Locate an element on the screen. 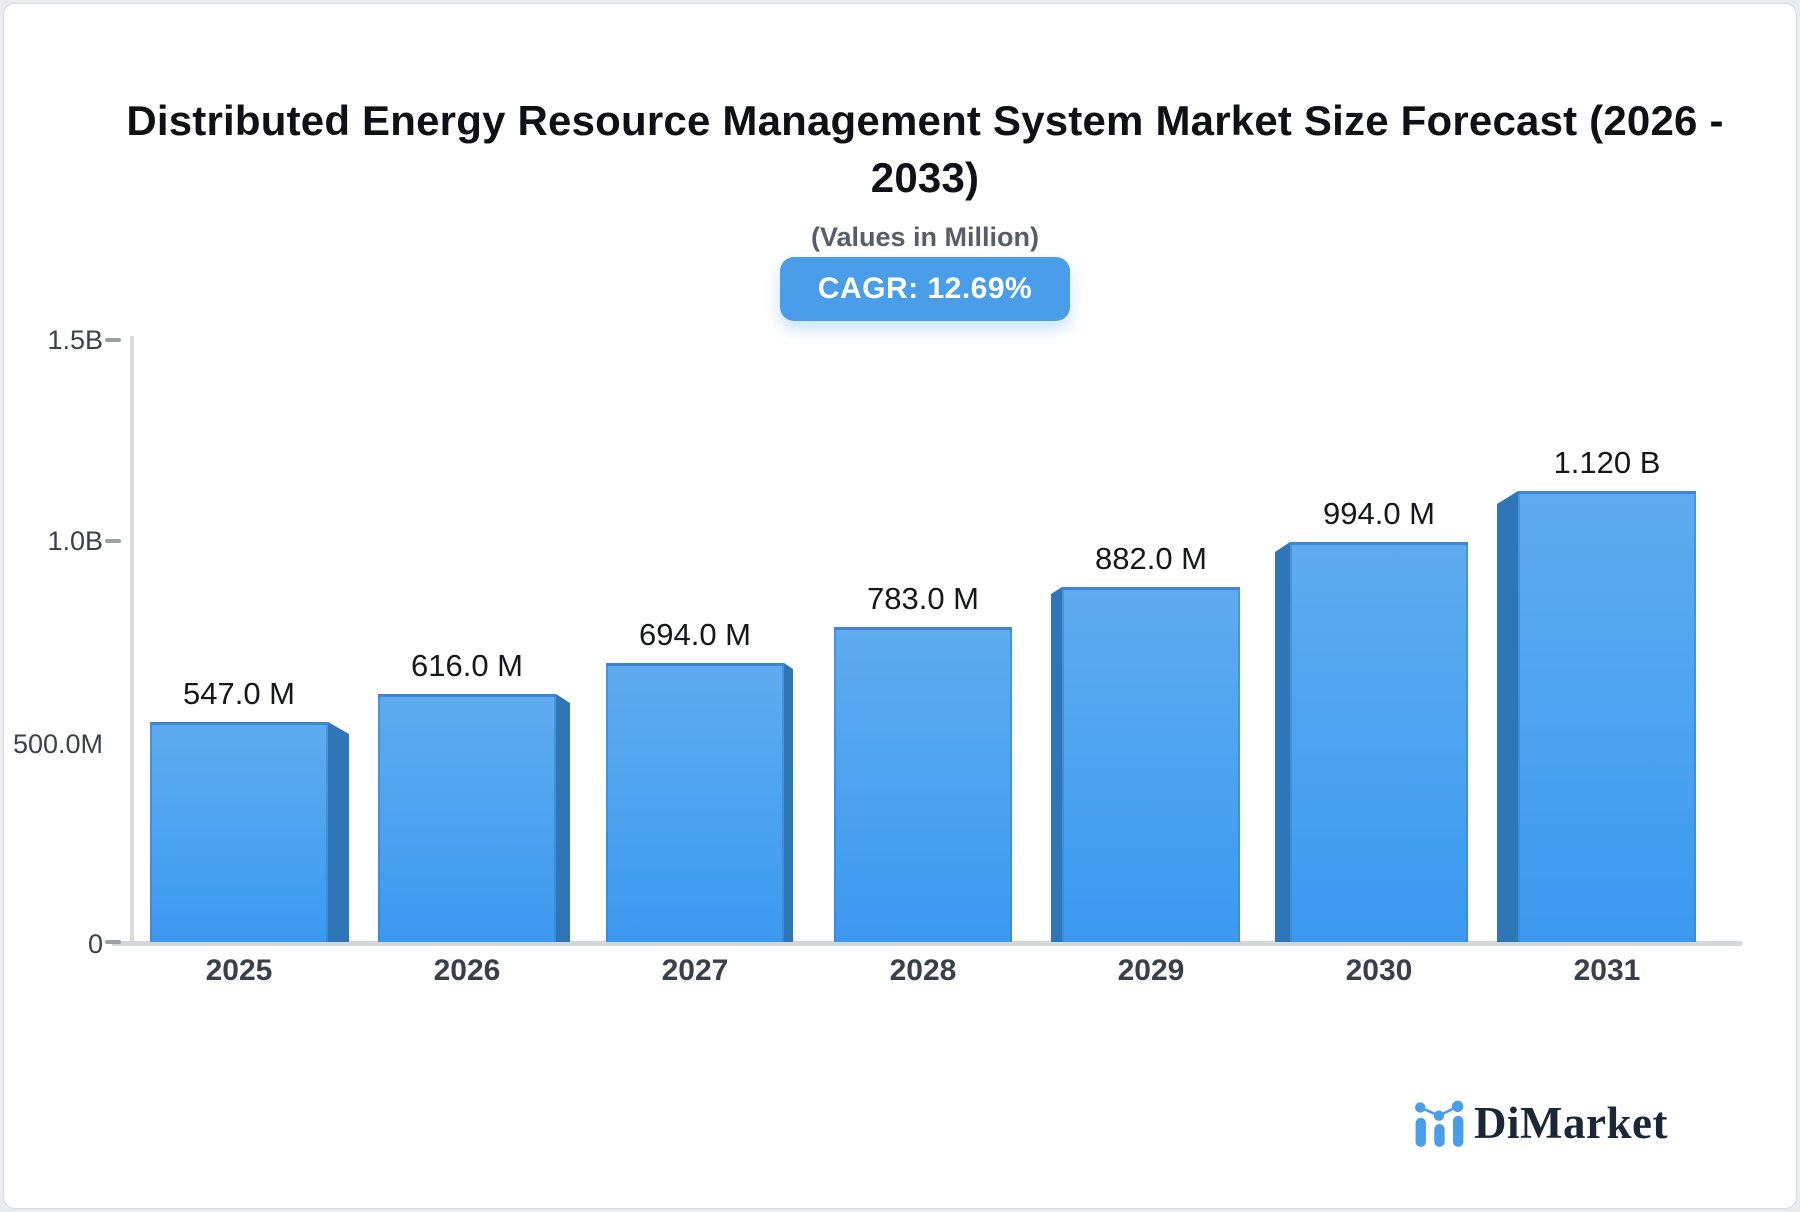  y-tick-label-0: 0 is located at coordinates (95, 944).